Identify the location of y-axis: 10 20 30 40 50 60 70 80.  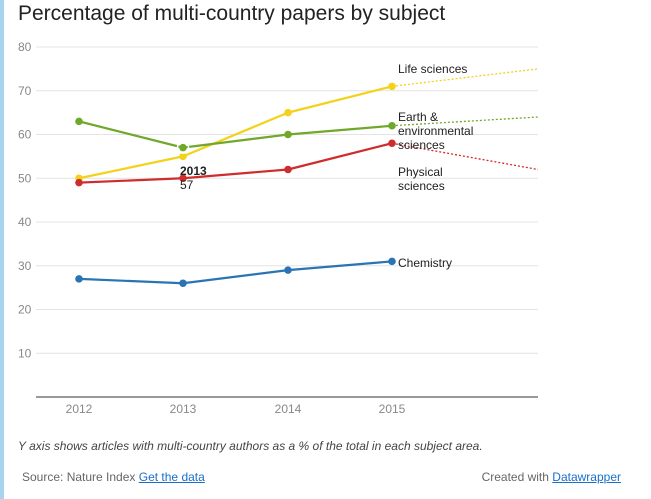
(25, 200).